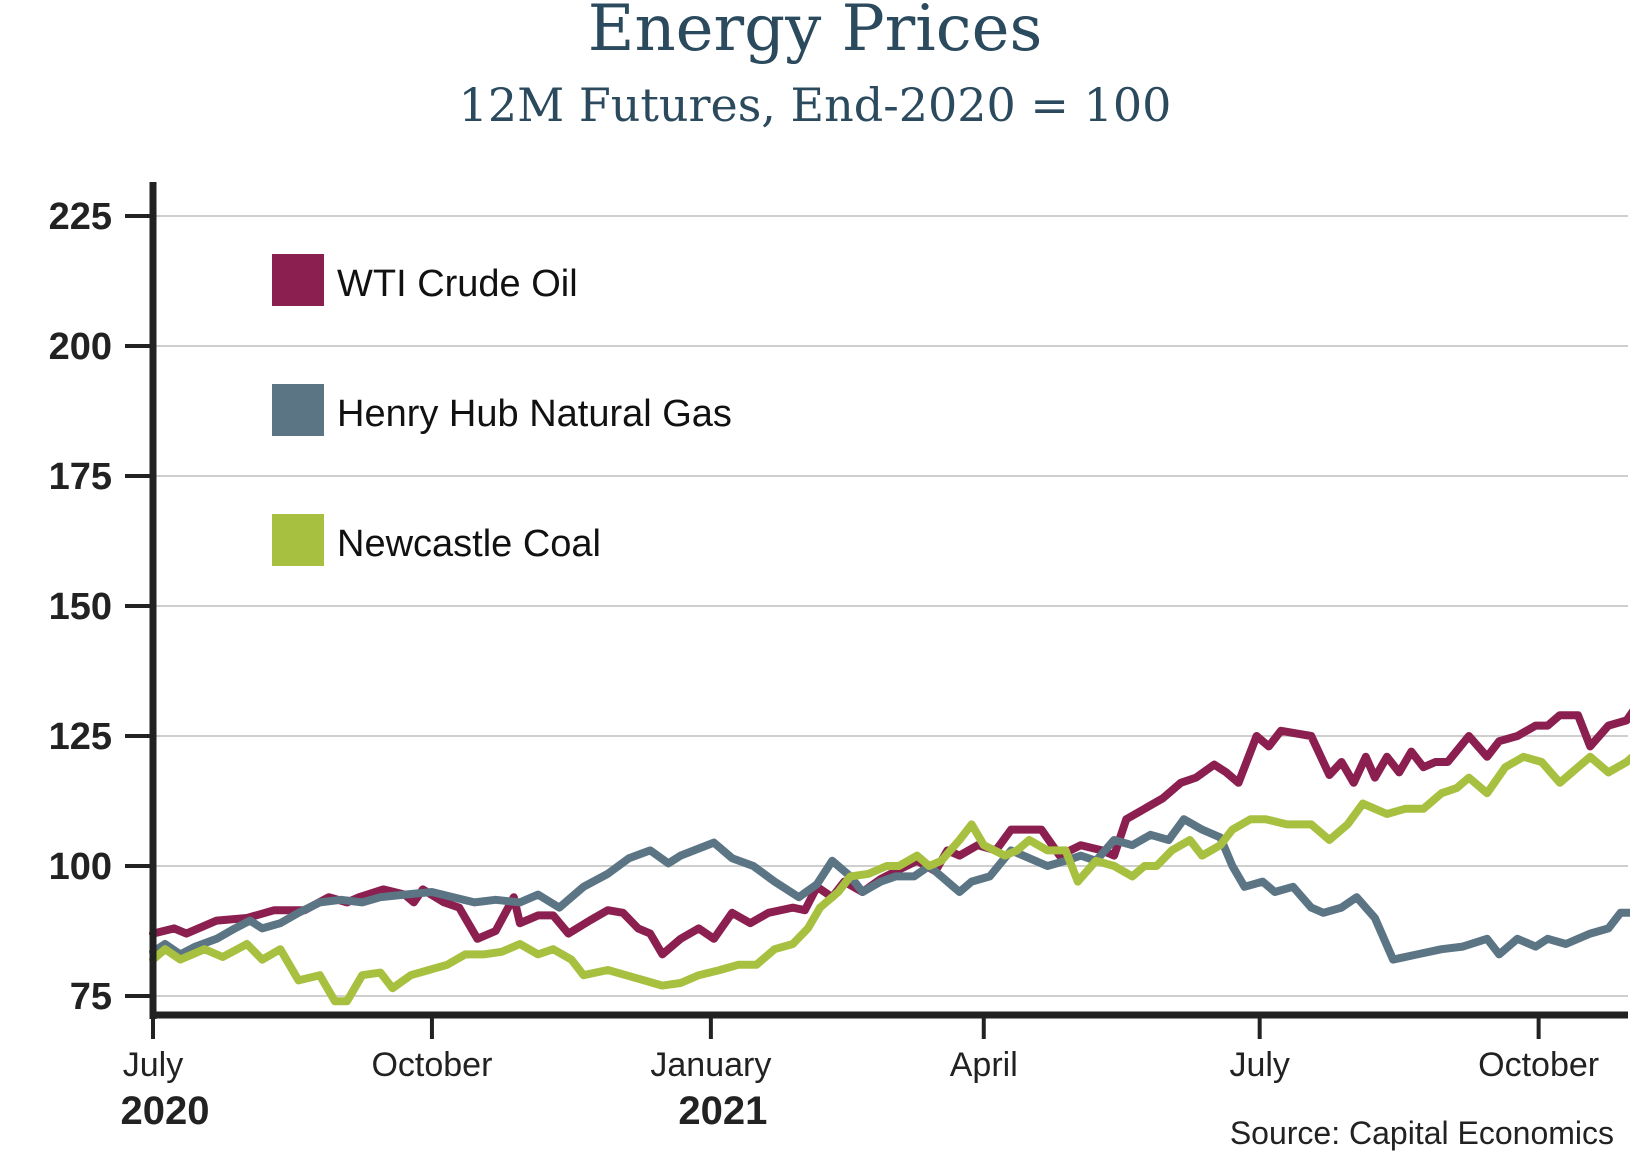 This screenshot has width=1630, height=1162. Describe the element at coordinates (80, 607) in the screenshot. I see `y-tick-label-150: 150` at that location.